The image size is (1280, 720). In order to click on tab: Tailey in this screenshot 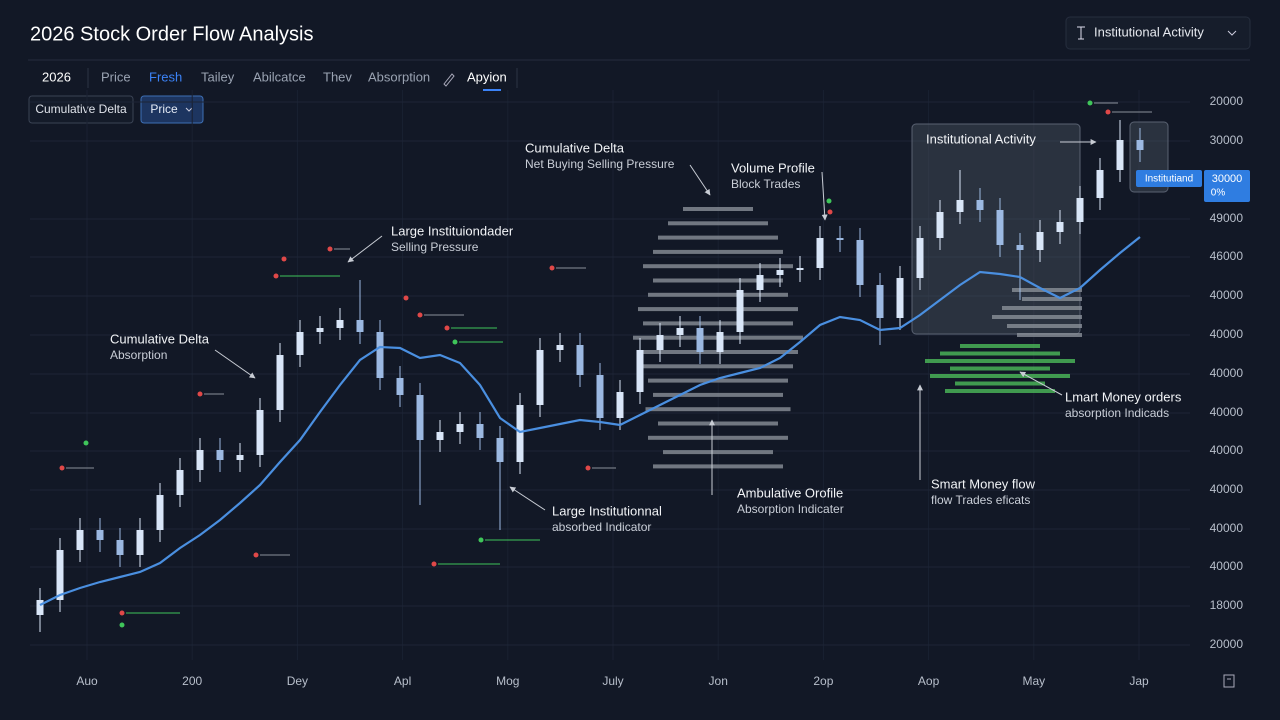, I will do `click(218, 76)`.